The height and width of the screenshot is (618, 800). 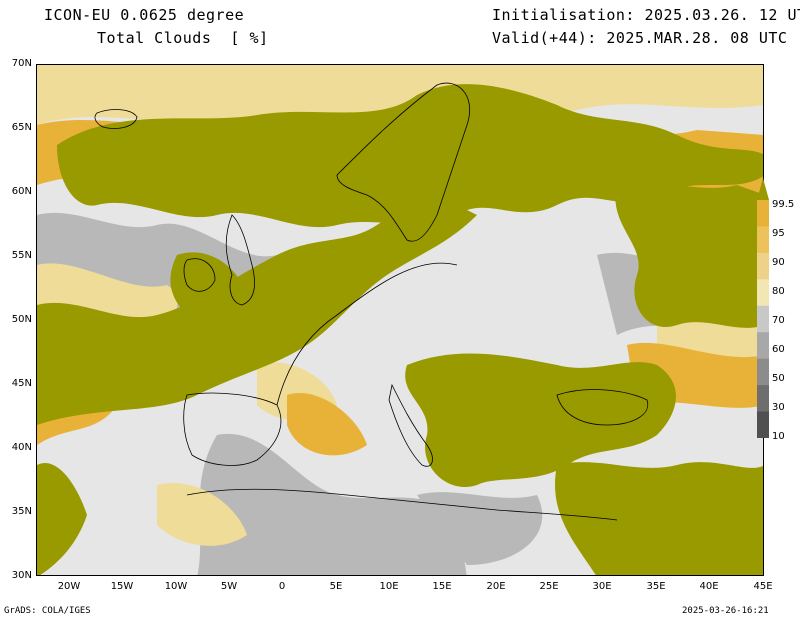 What do you see at coordinates (47, 611) in the screenshot?
I see `footer-credit: GrADS: COLA/IGES` at bounding box center [47, 611].